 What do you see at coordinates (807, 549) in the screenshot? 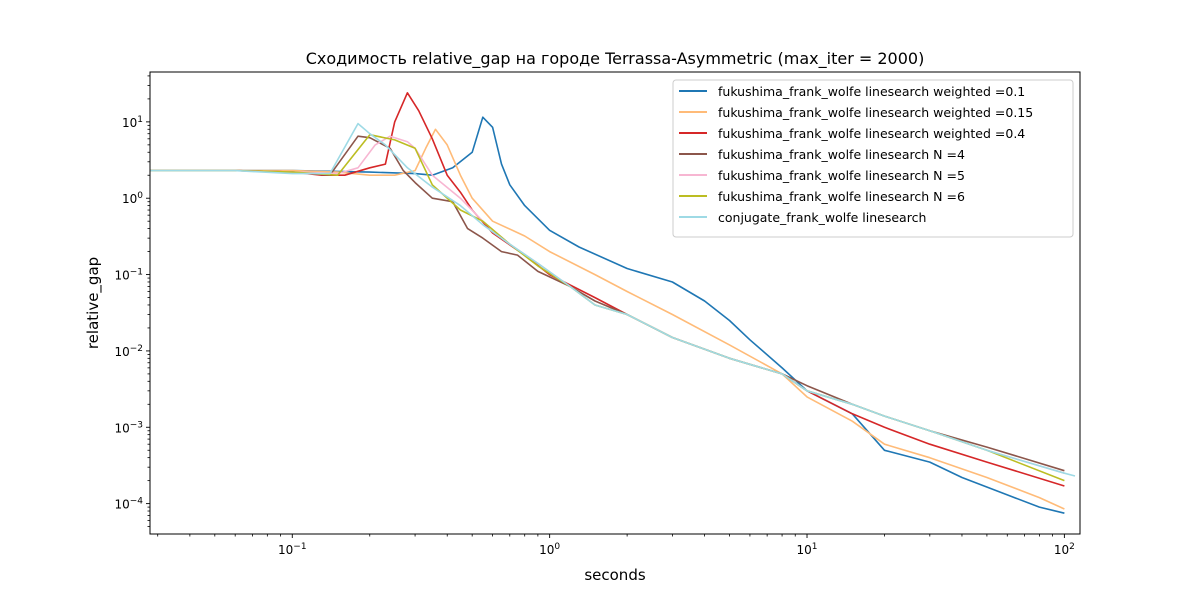
I see `x-tick-label: 10¹` at bounding box center [807, 549].